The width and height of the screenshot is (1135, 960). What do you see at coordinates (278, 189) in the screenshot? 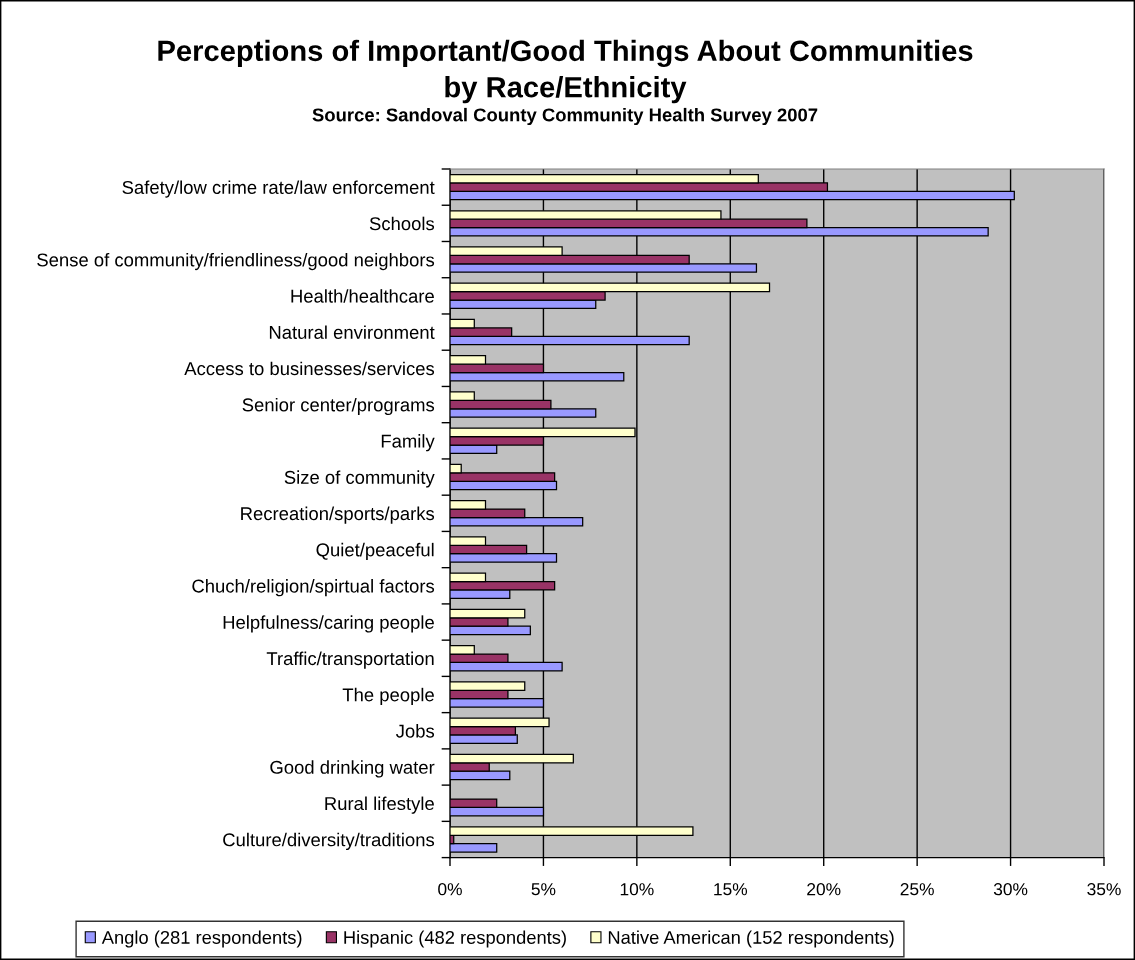
I see `y-tick-label: Safety/low crime rate/law enforcement` at bounding box center [278, 189].